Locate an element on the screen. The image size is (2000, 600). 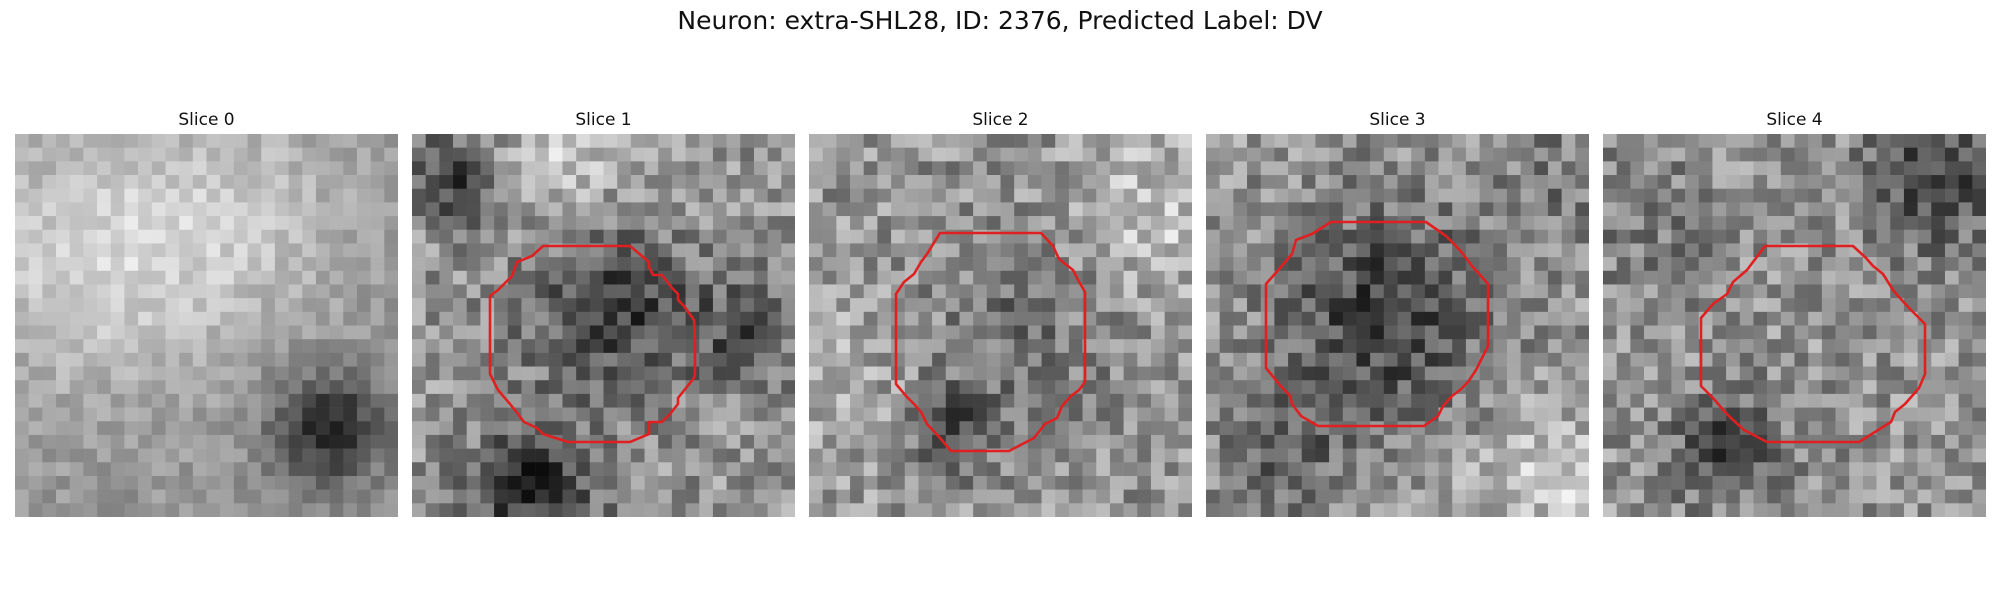
slice-title: Slice 0 is located at coordinates (206, 120).